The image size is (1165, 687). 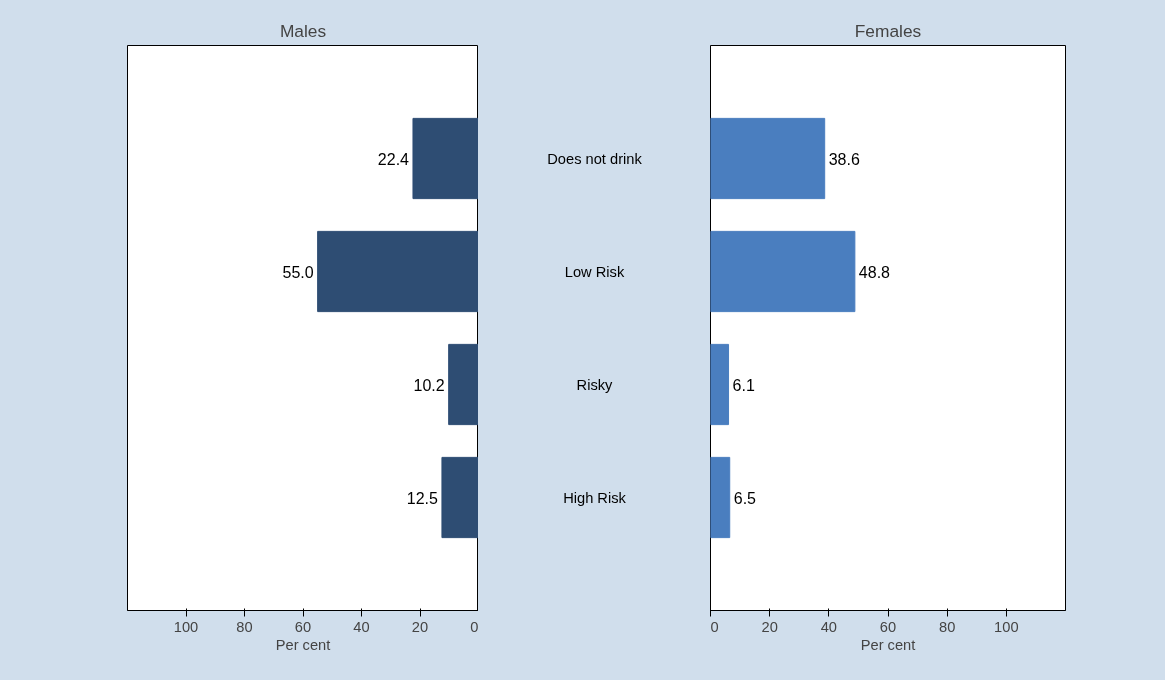 What do you see at coordinates (594, 158) in the screenshot?
I see `category-label: Does not drink` at bounding box center [594, 158].